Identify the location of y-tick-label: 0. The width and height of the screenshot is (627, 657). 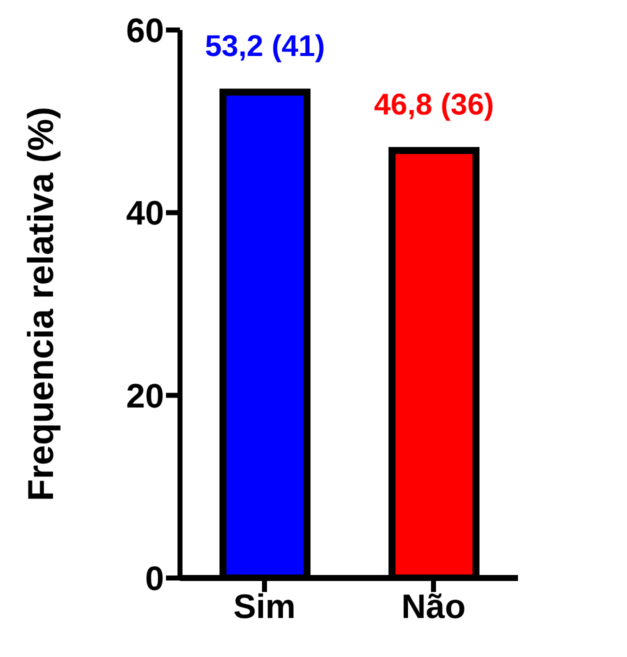
(154, 579).